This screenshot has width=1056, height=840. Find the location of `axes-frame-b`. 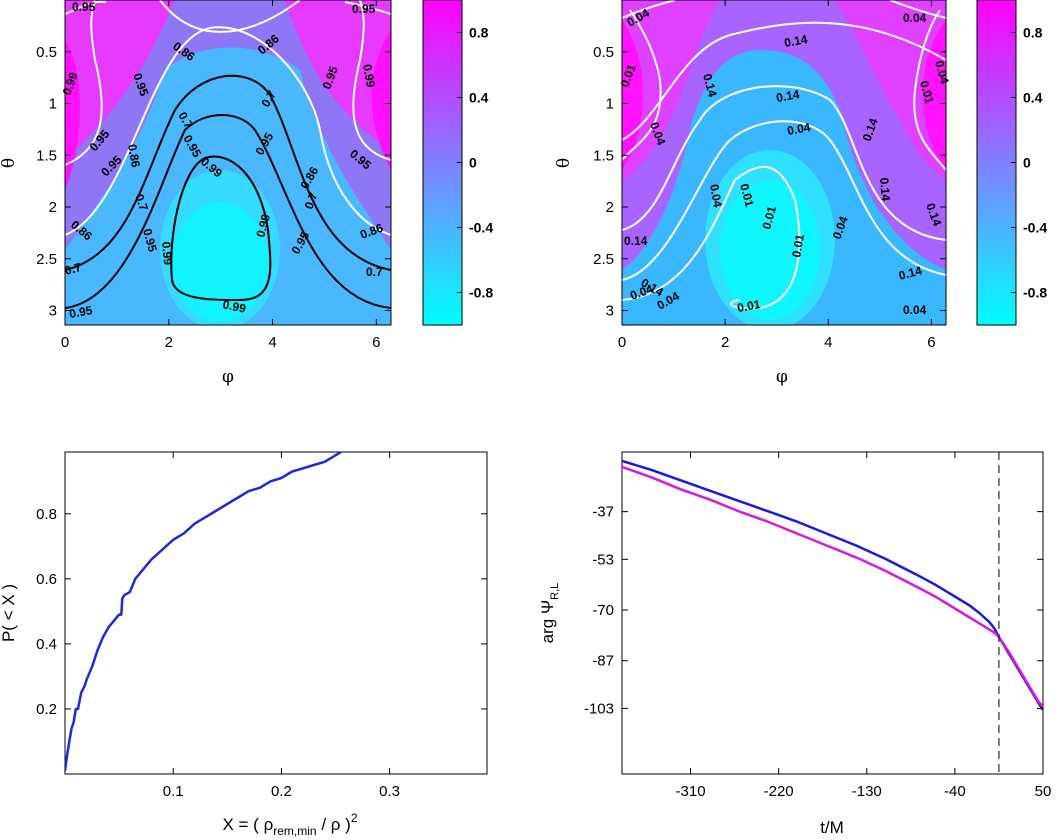

axes-frame-b is located at coordinates (784, 163).